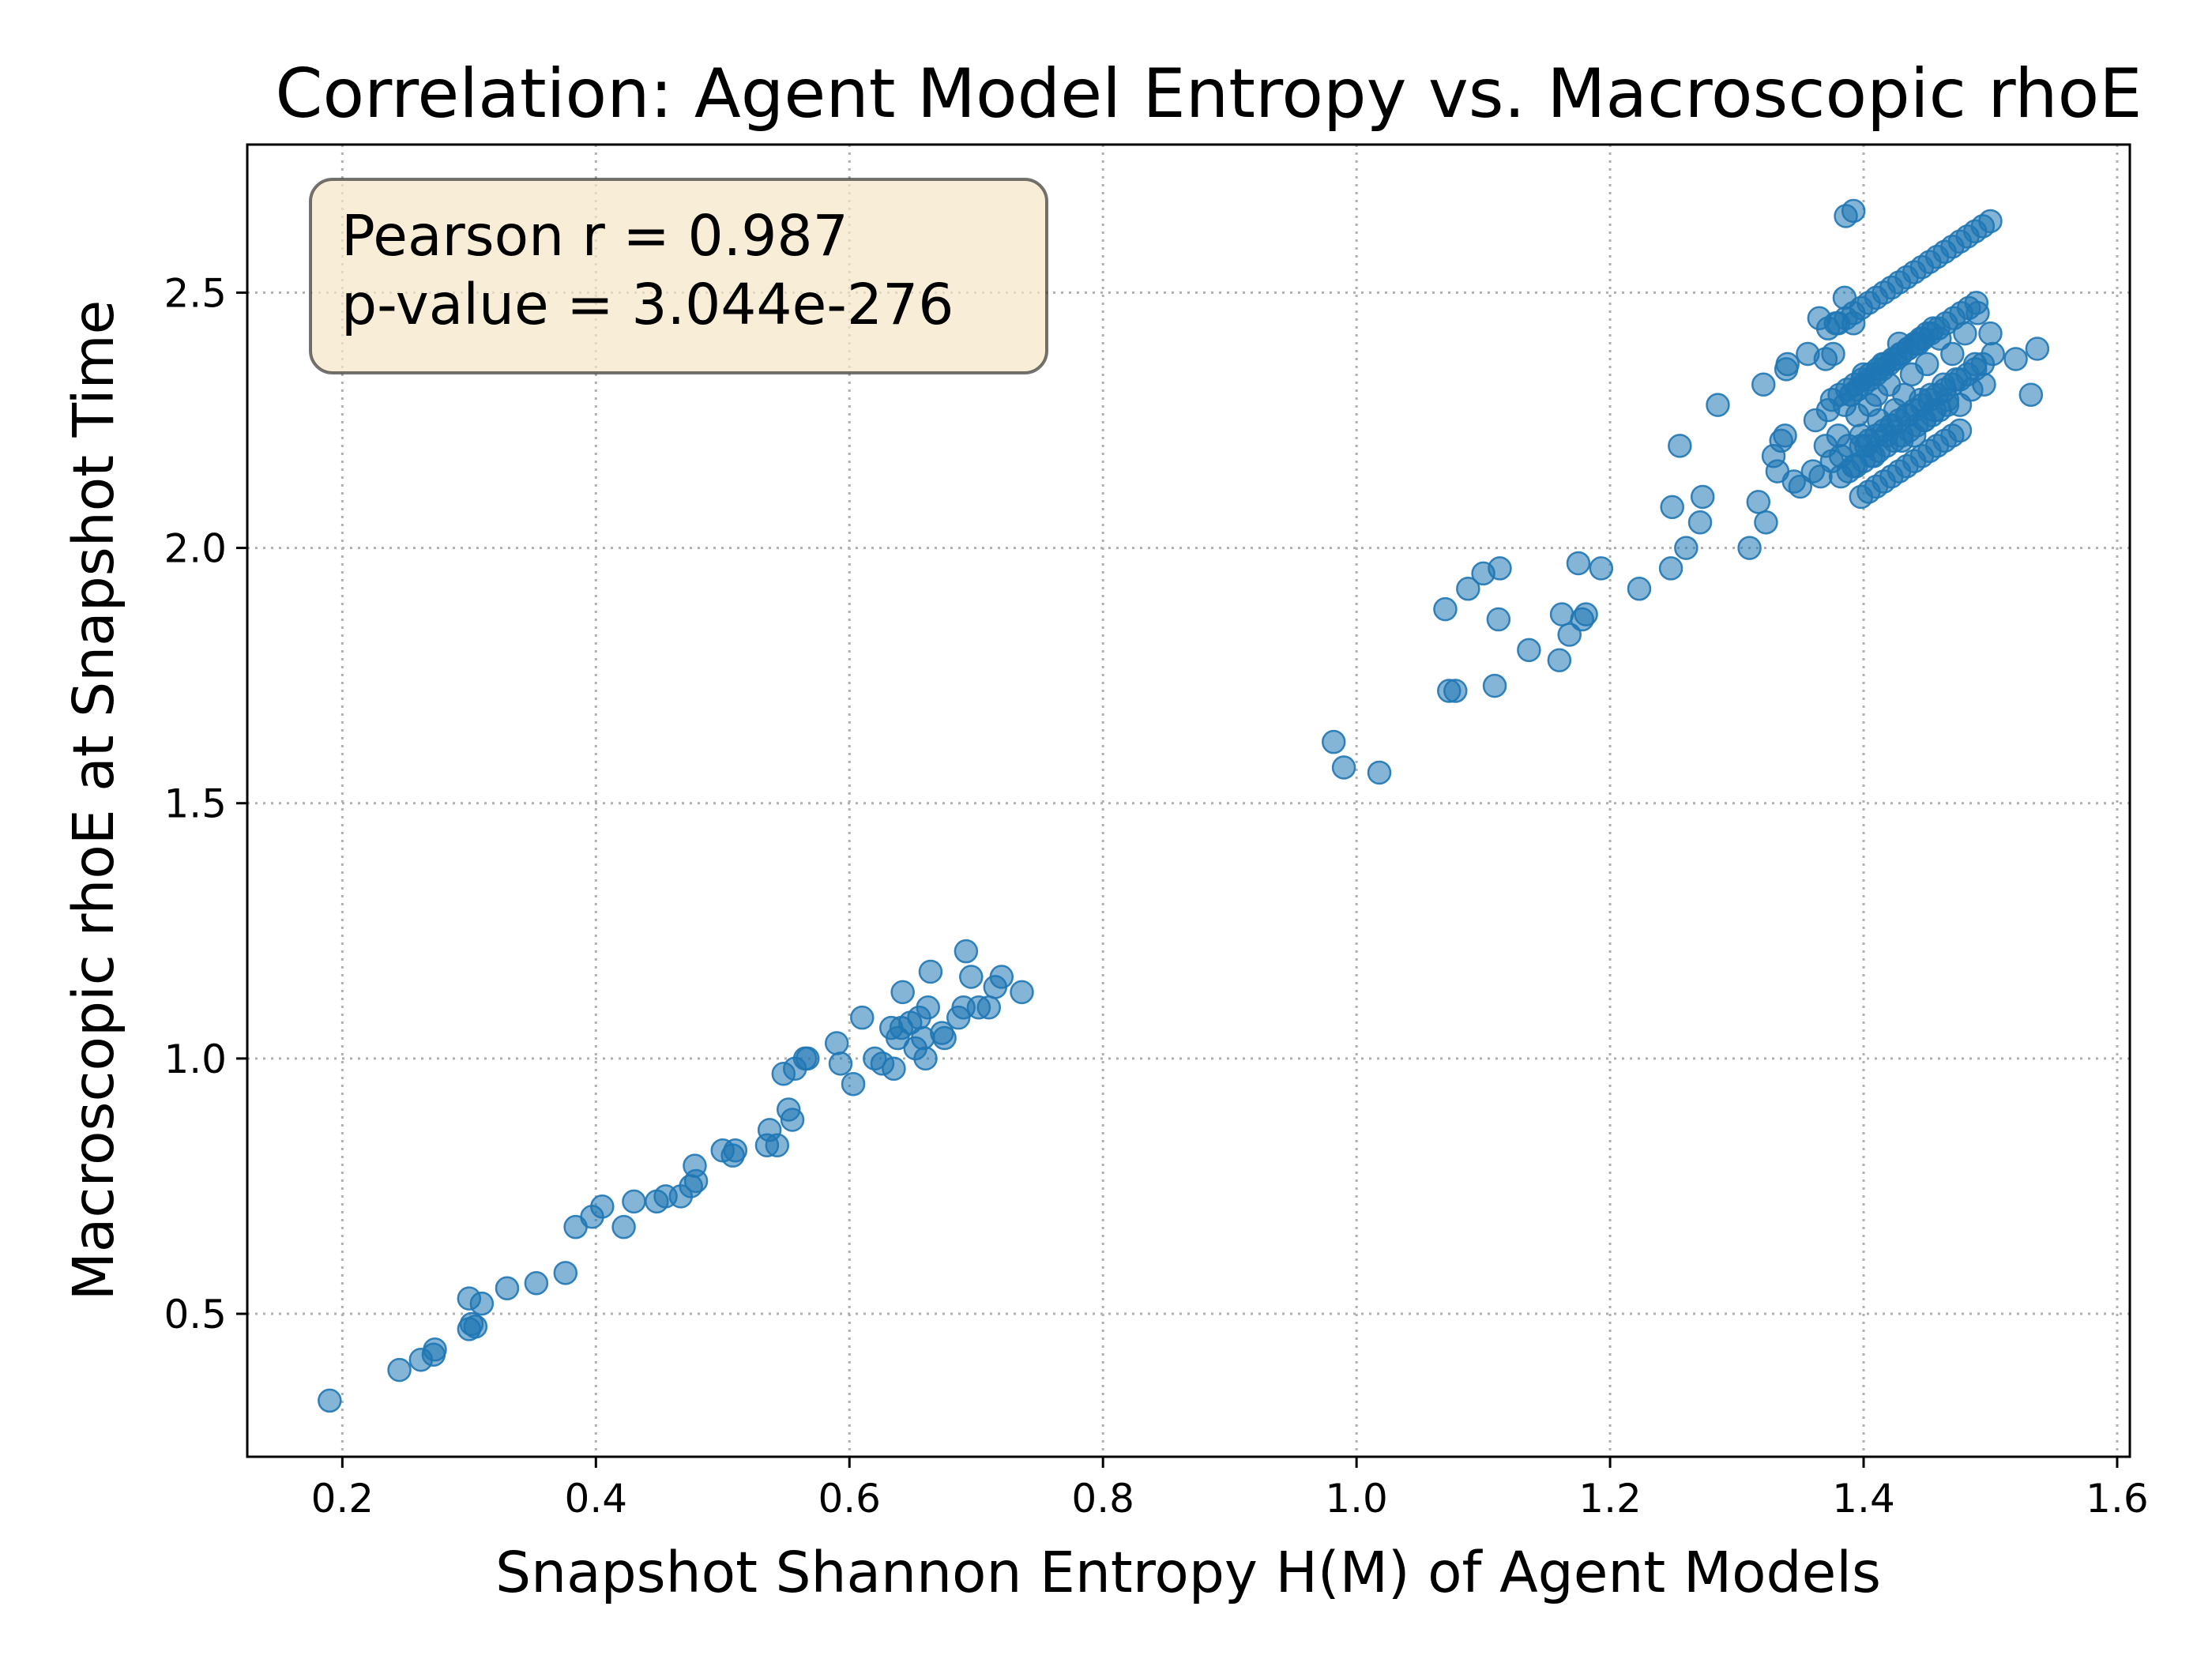  Describe the element at coordinates (850, 1499) in the screenshot. I see `x-tick-label: 0.6` at that location.